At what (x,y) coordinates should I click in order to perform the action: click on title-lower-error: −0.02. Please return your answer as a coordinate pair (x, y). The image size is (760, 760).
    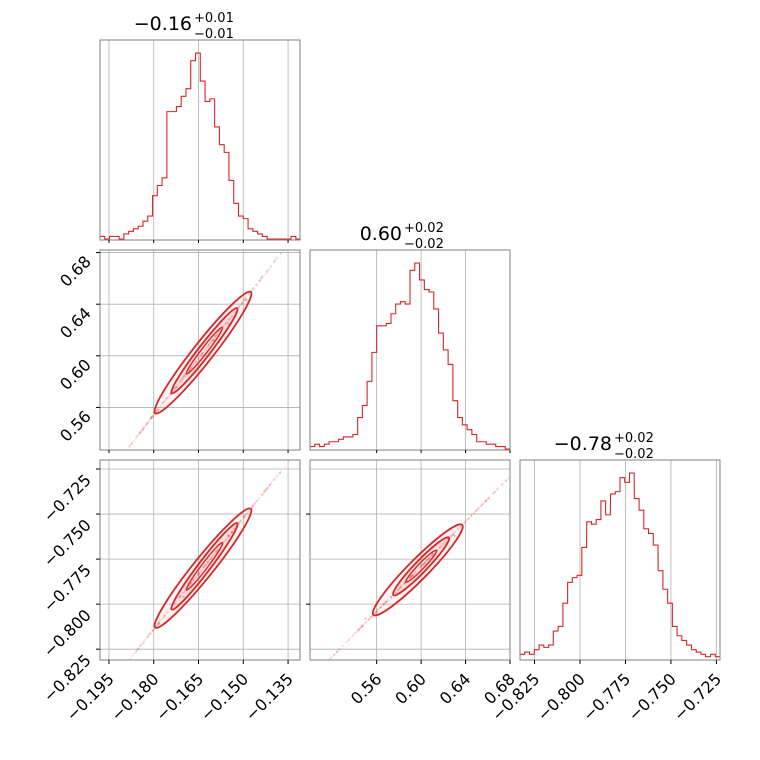
    Looking at the image, I should click on (634, 454).